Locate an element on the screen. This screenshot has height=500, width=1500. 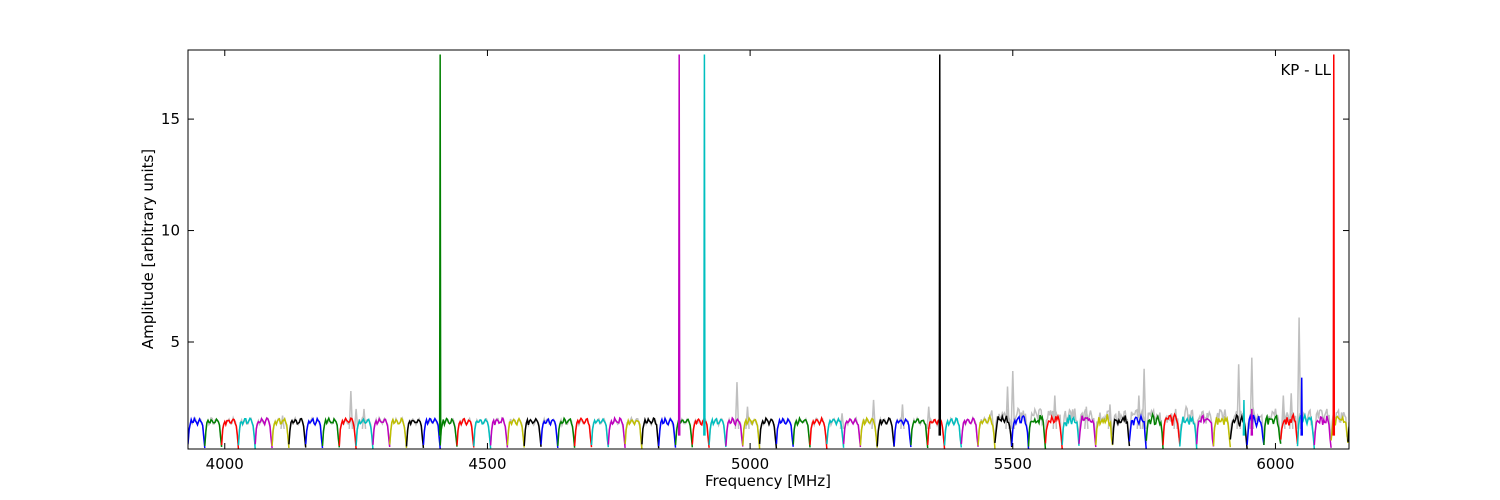
chart-annotation: KP - LL is located at coordinates (1305, 70).